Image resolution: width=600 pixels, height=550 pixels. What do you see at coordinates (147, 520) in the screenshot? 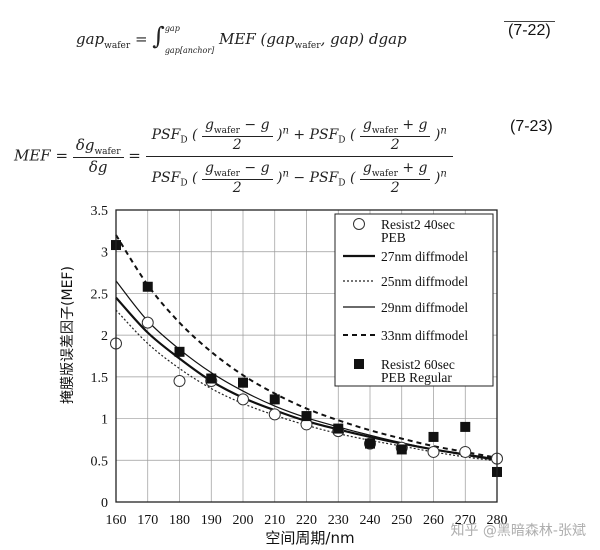
I see `x-tick-label: 170` at bounding box center [147, 520].